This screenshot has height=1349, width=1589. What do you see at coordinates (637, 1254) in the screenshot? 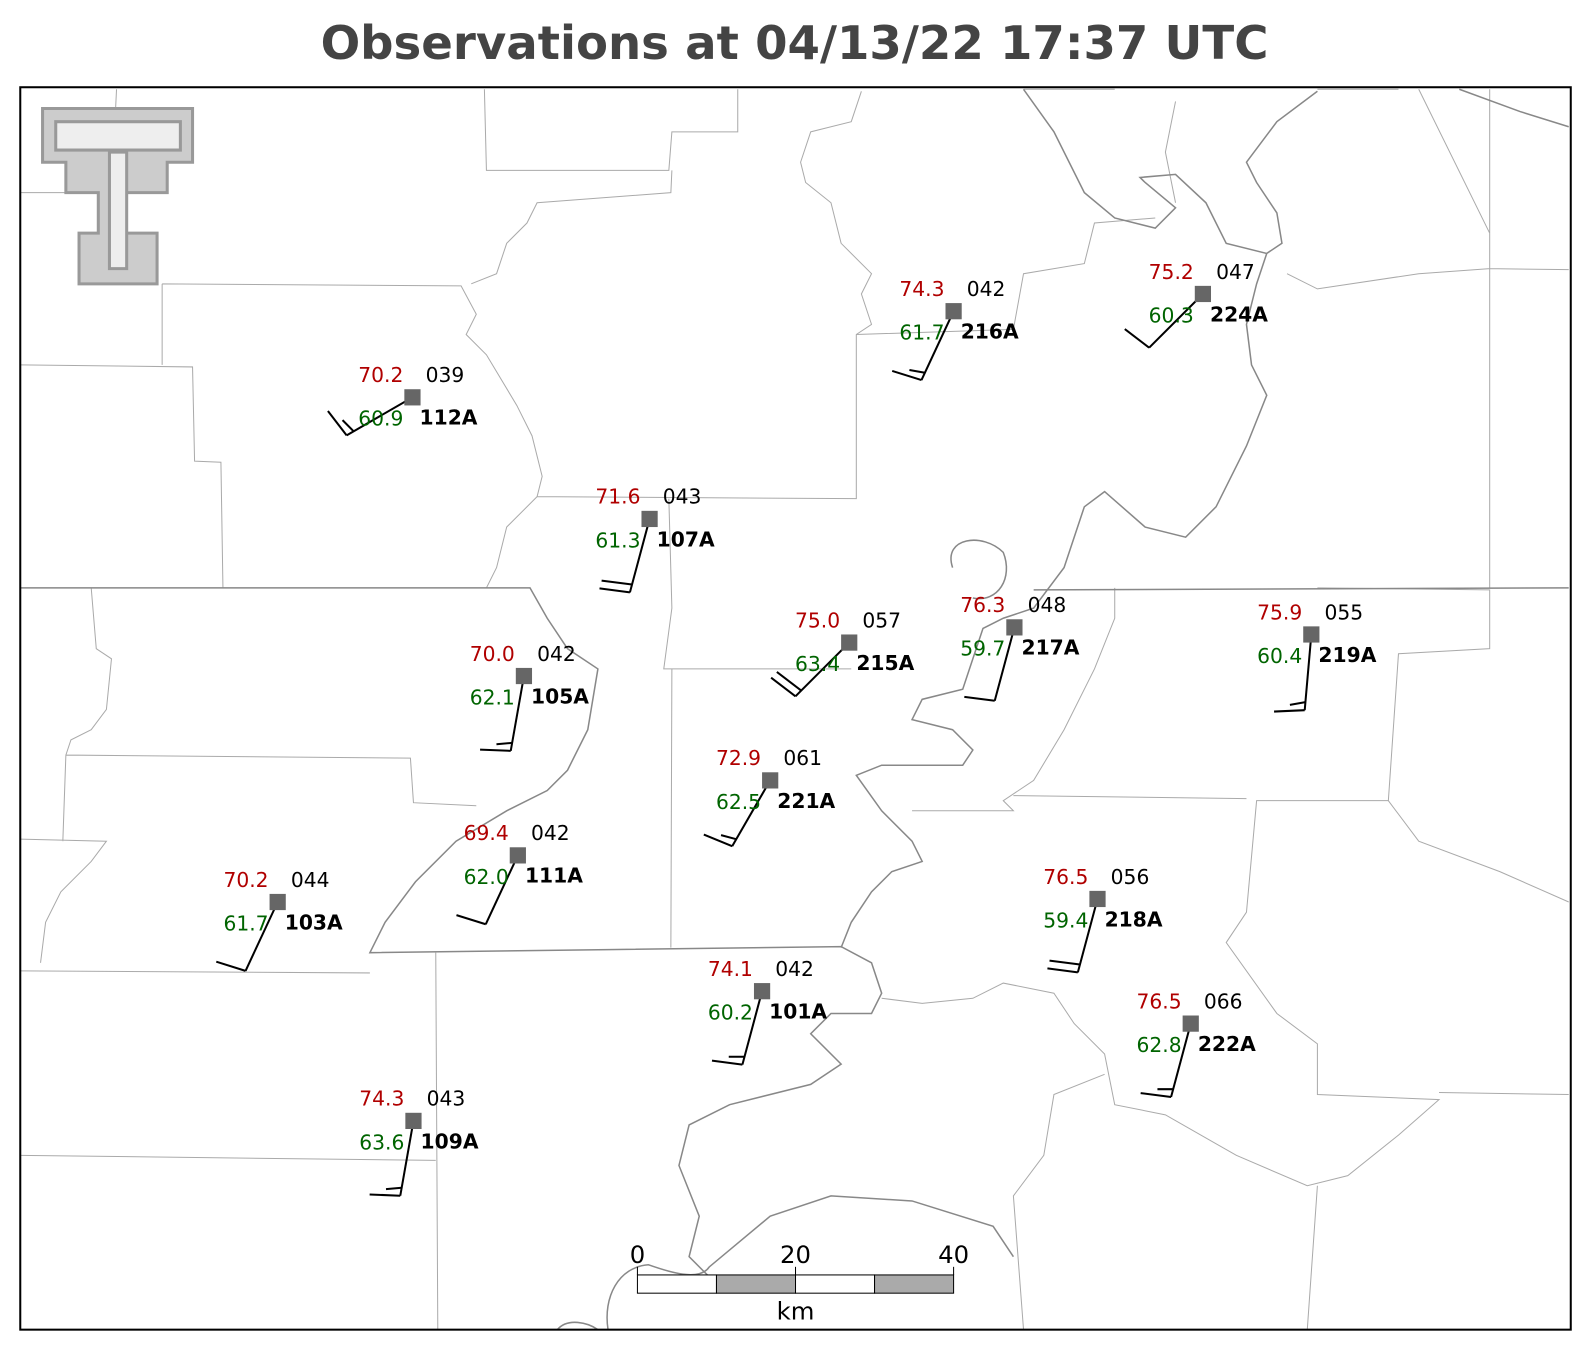
I see `scale-tick-label: 0` at bounding box center [637, 1254].